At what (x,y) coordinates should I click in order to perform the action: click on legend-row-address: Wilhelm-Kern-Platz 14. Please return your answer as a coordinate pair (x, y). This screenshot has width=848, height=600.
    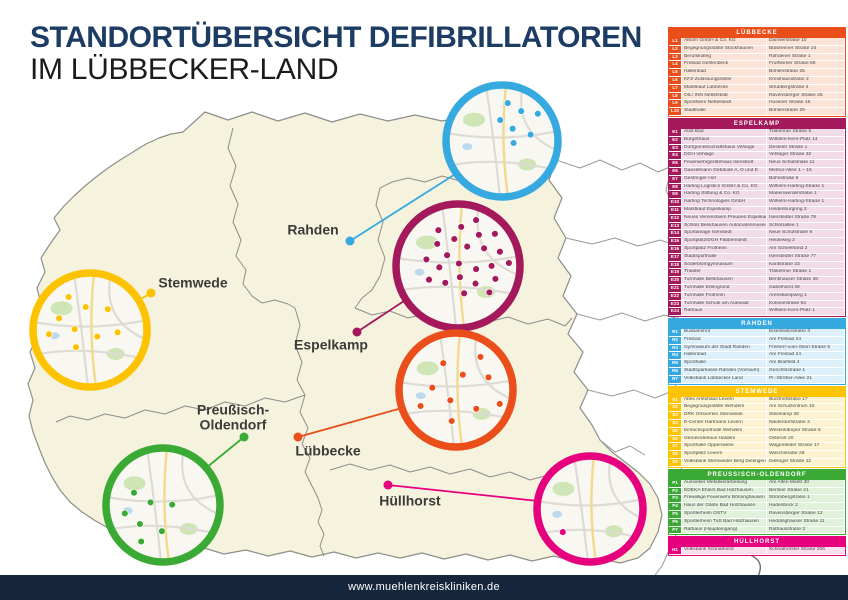
    Looking at the image, I should click on (806, 140).